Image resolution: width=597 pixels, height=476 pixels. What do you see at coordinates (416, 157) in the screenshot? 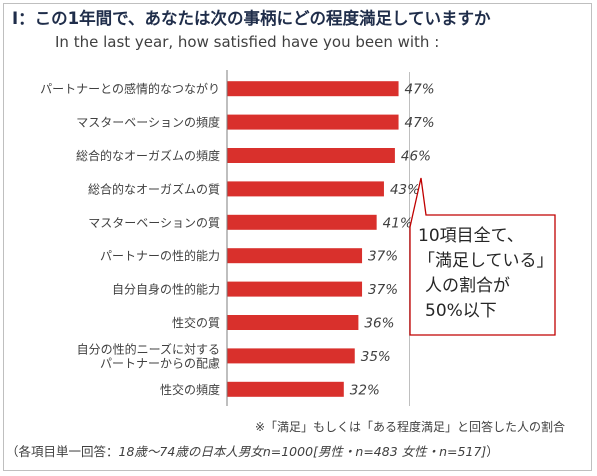
I see `value-label: 46%` at bounding box center [416, 157].